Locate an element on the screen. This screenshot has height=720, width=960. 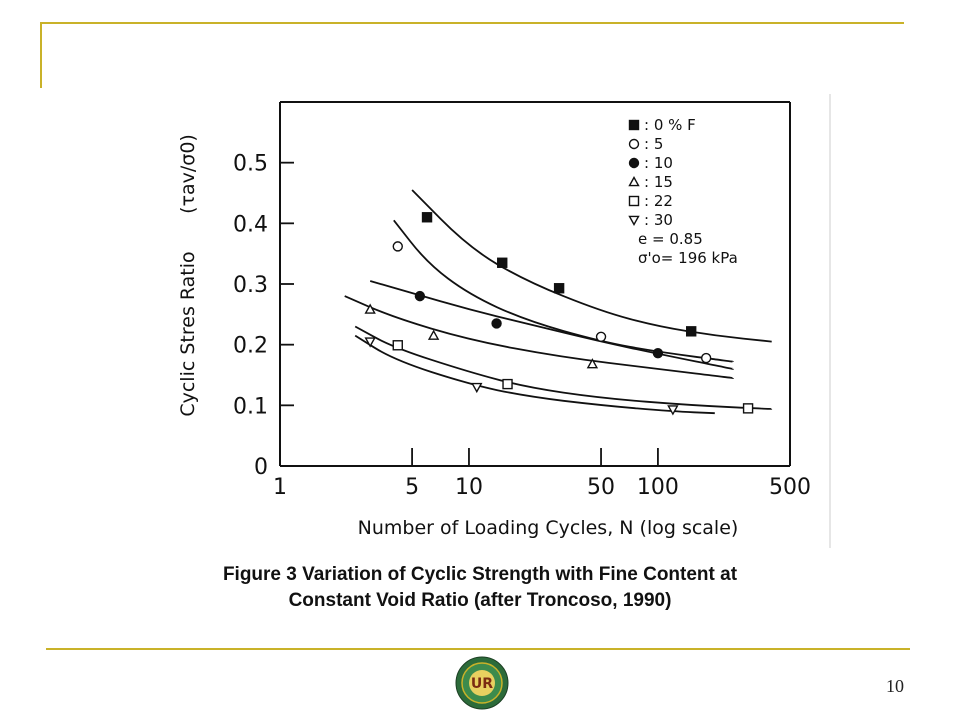
logo-text: UR is located at coordinates (482, 684).